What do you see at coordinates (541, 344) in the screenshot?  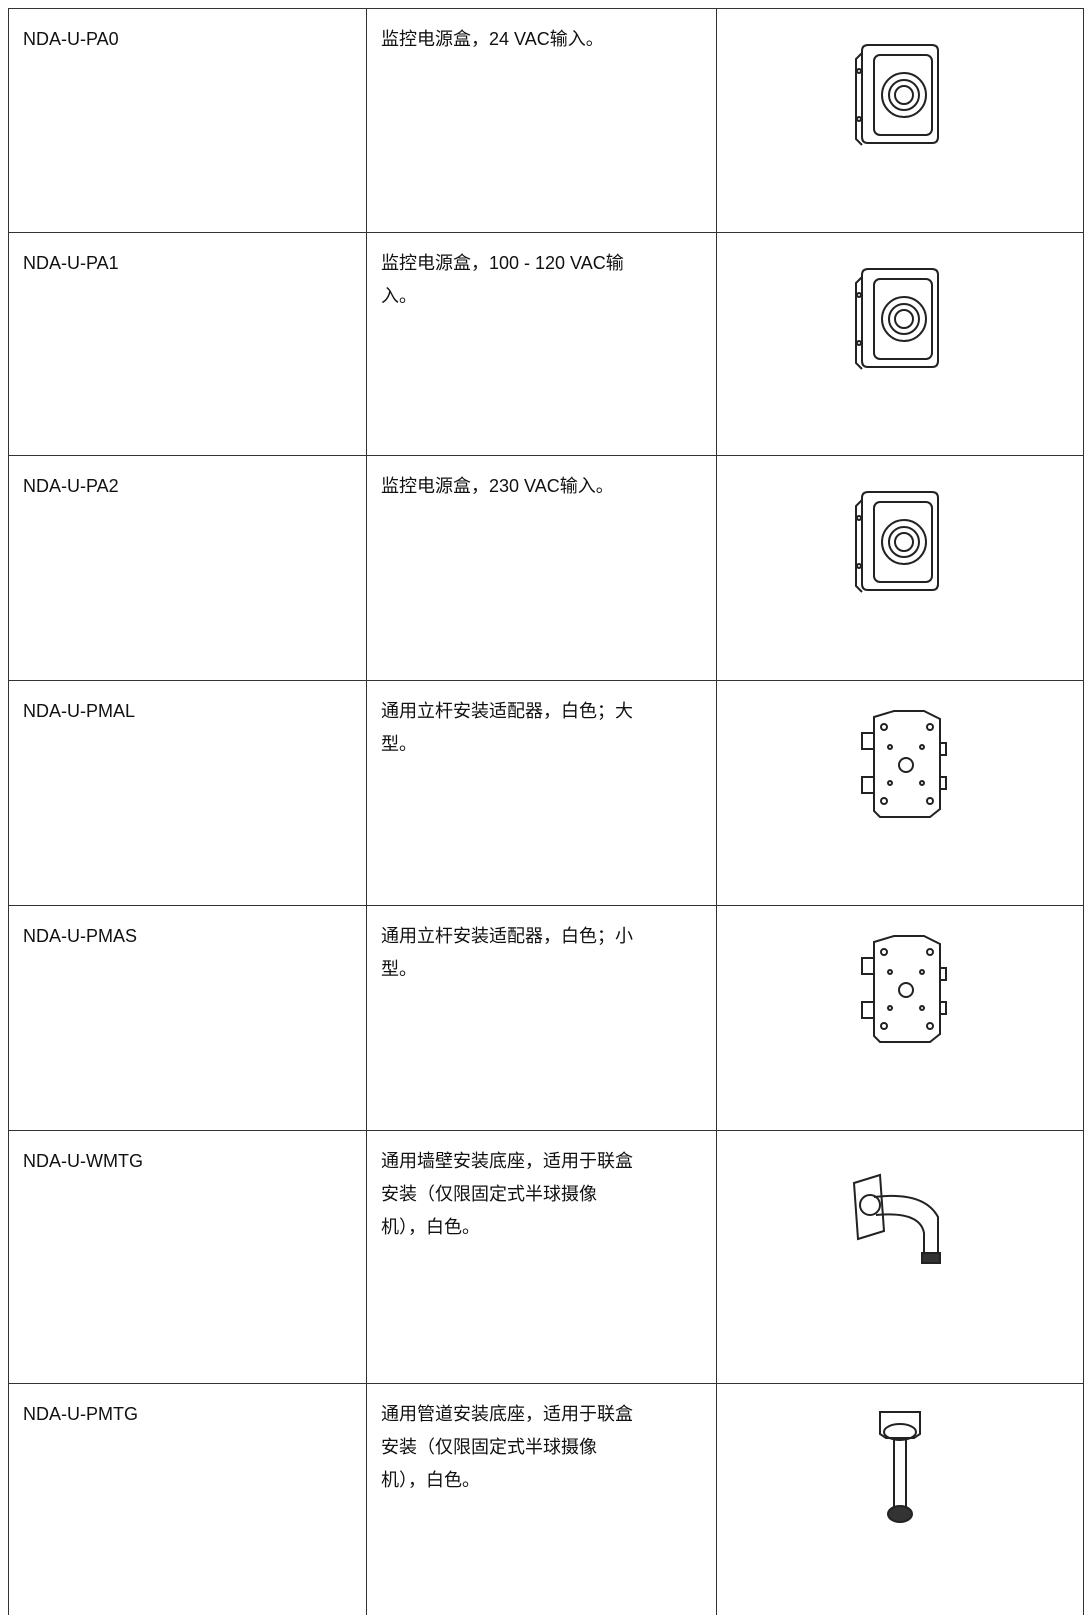 I see `description: 监控电源盒，100 - 120 VAC输 入。` at bounding box center [541, 344].